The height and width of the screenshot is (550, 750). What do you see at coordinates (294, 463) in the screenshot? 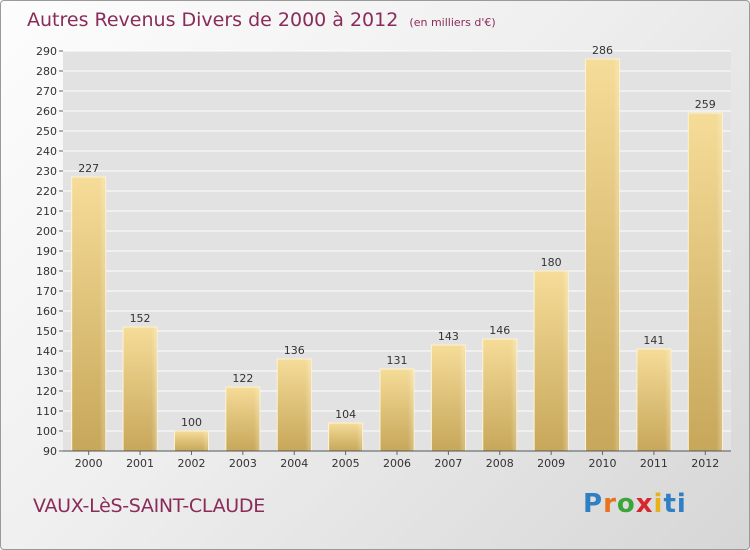
I see `x-tick-label: 2004` at bounding box center [294, 463].